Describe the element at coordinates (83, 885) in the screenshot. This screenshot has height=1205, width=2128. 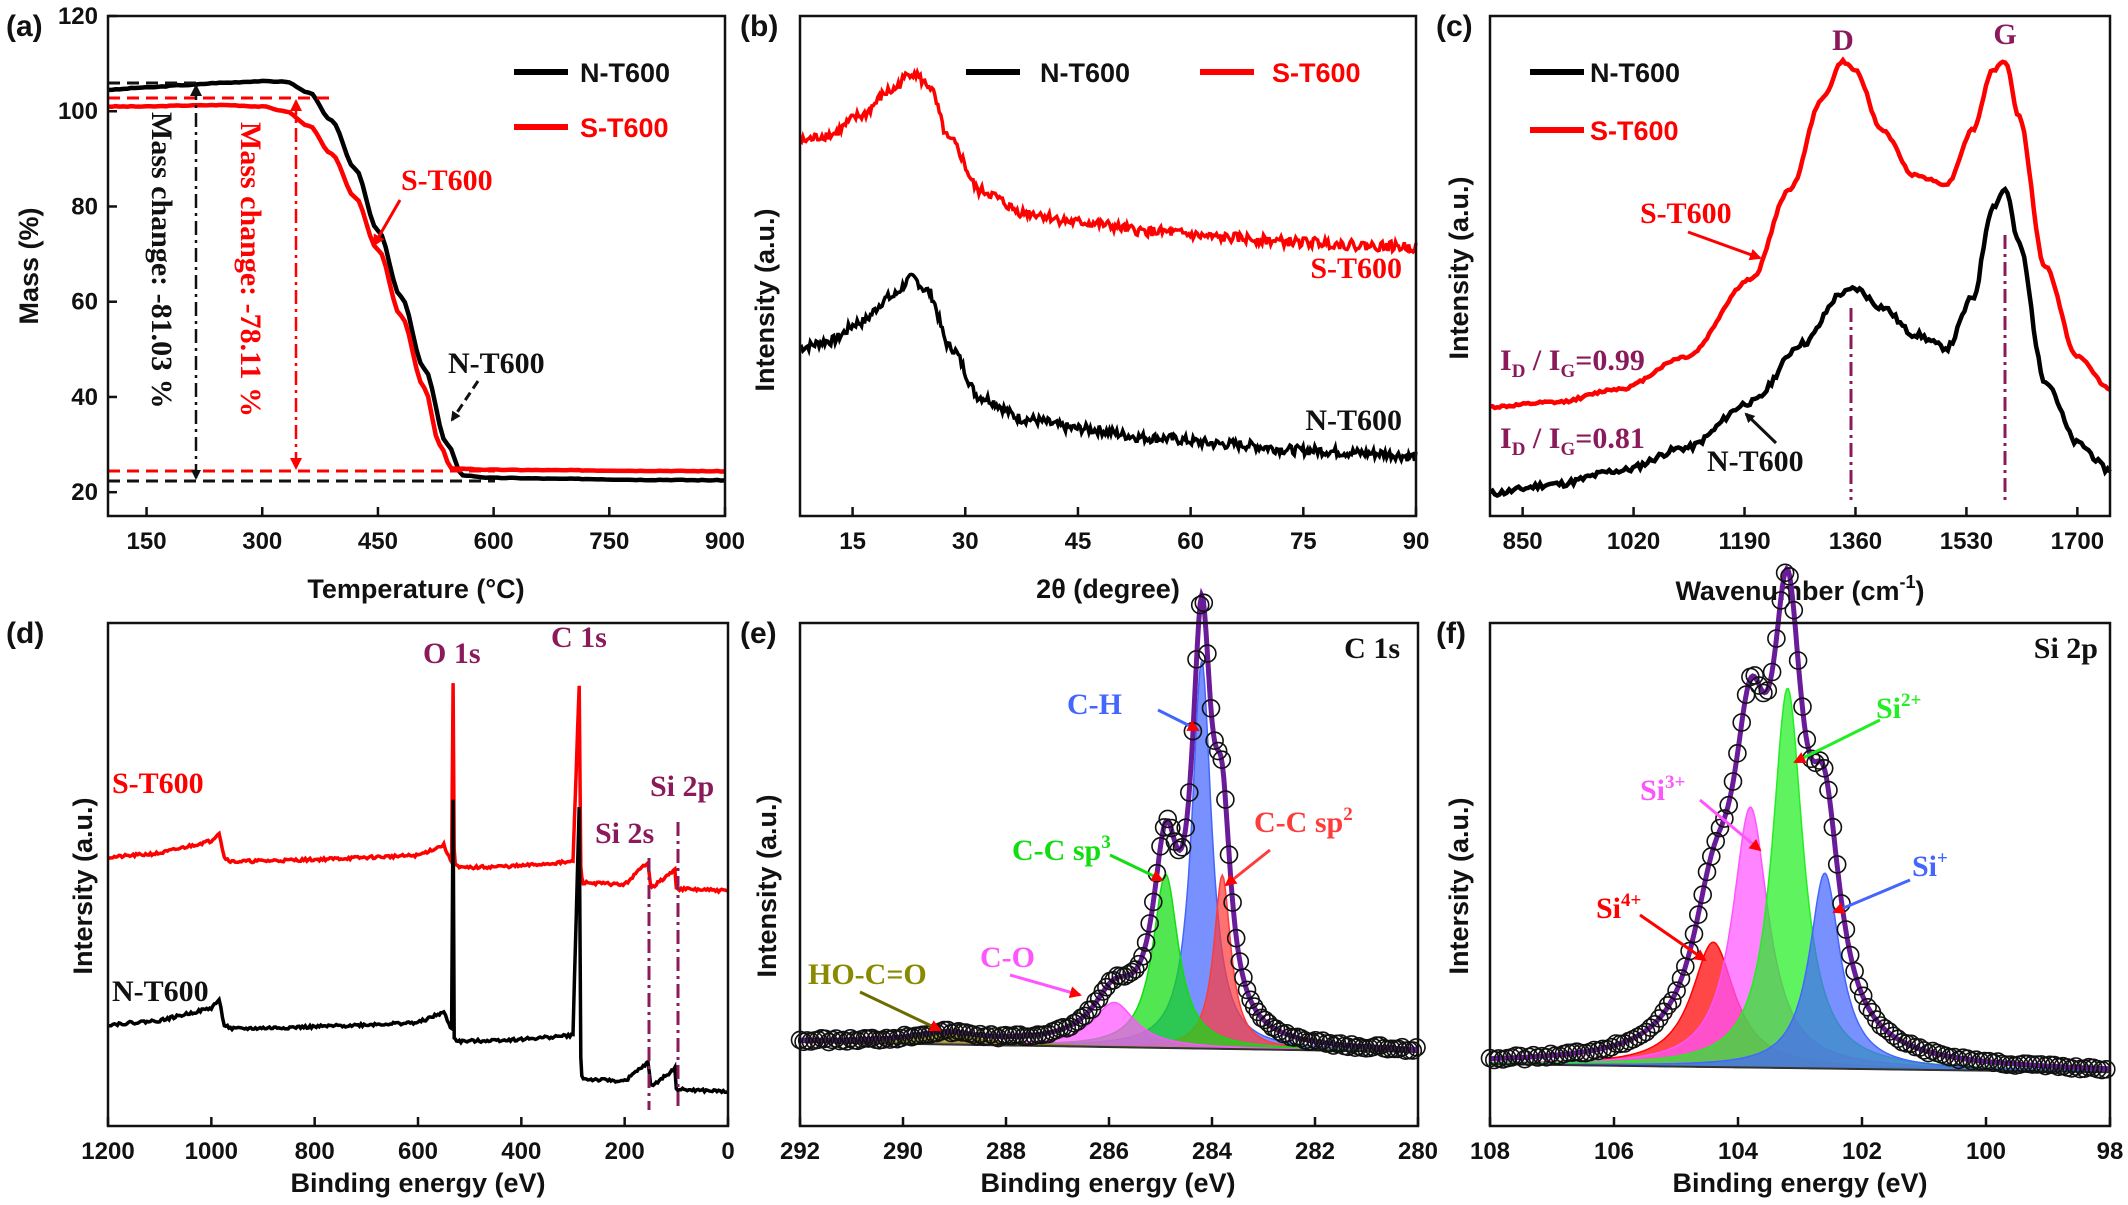
I see `y-axis-label-d: Intersity (a.u.)` at that location.